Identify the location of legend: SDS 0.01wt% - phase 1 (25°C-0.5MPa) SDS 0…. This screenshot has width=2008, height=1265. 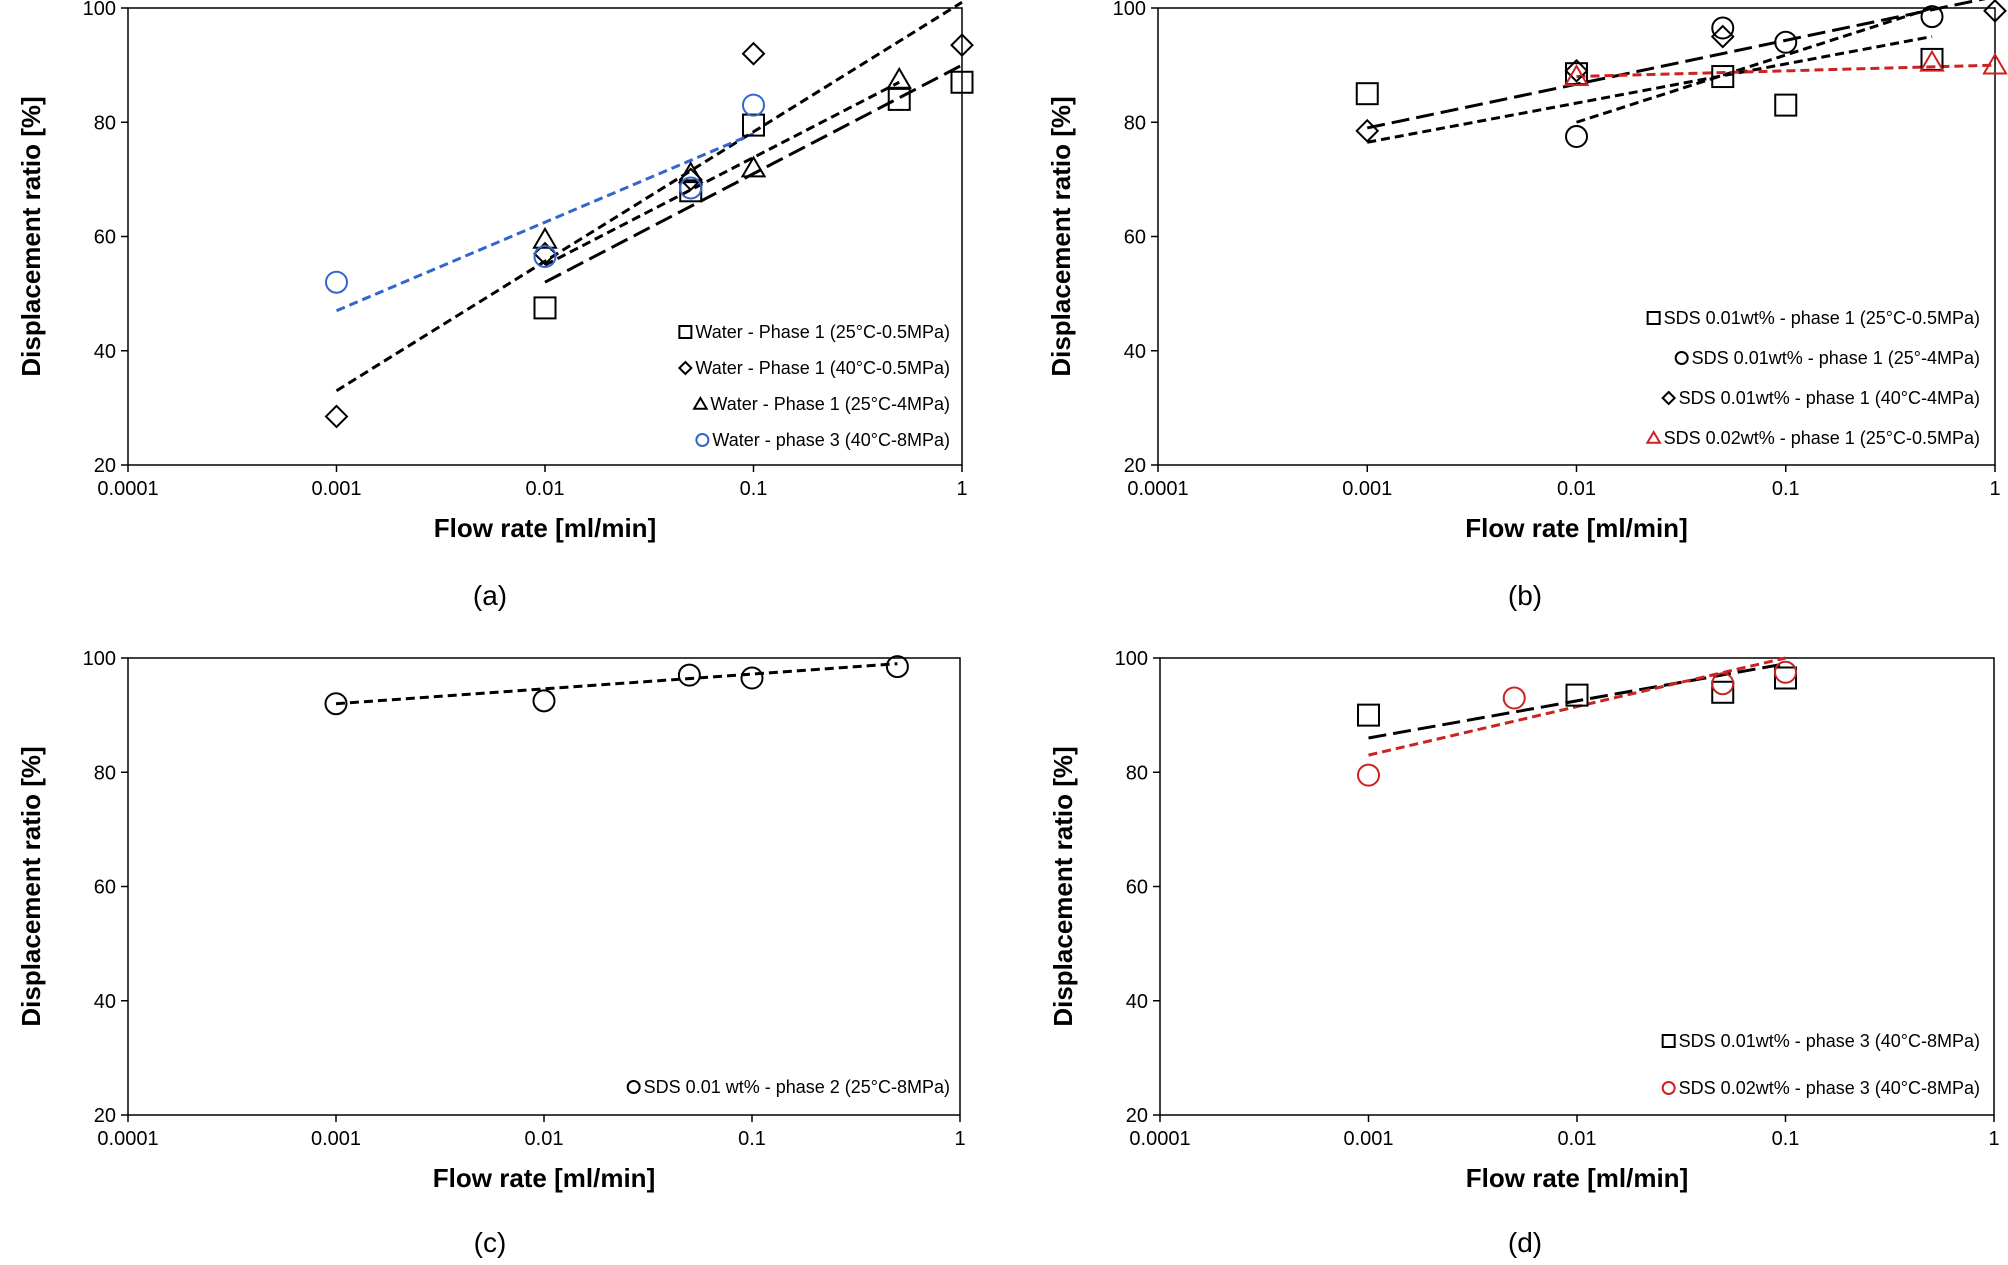
(1812, 378).